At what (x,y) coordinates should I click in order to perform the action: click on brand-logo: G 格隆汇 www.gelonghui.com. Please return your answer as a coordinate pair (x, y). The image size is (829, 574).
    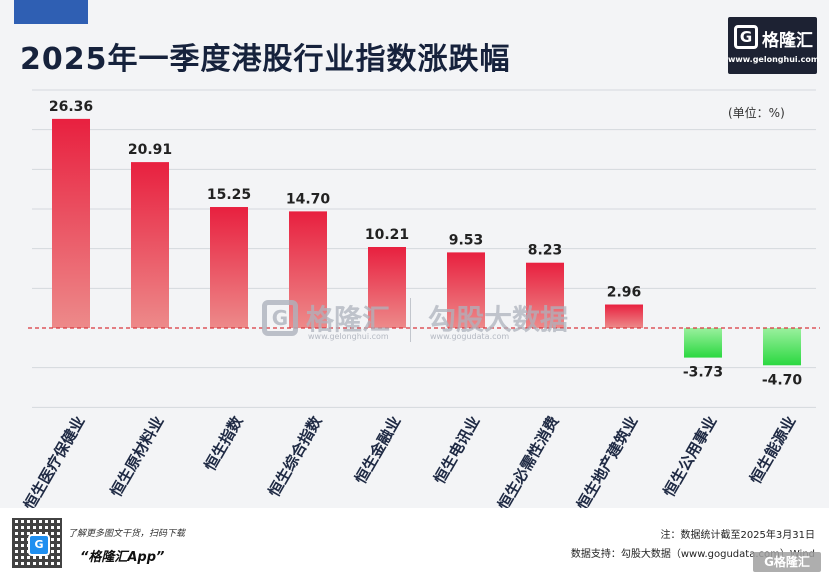
    Looking at the image, I should click on (774, 45).